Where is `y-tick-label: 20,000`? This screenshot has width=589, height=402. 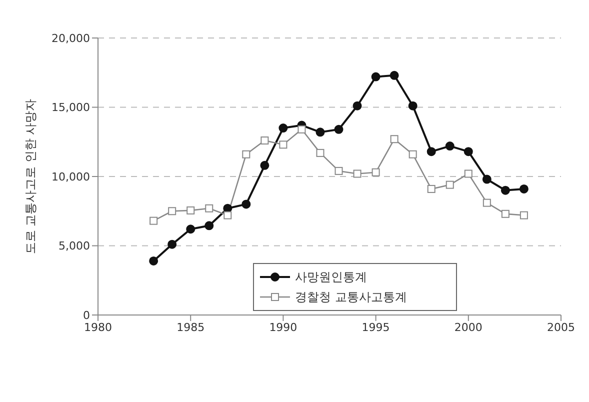
y-tick-label: 20,000 is located at coordinates (71, 38).